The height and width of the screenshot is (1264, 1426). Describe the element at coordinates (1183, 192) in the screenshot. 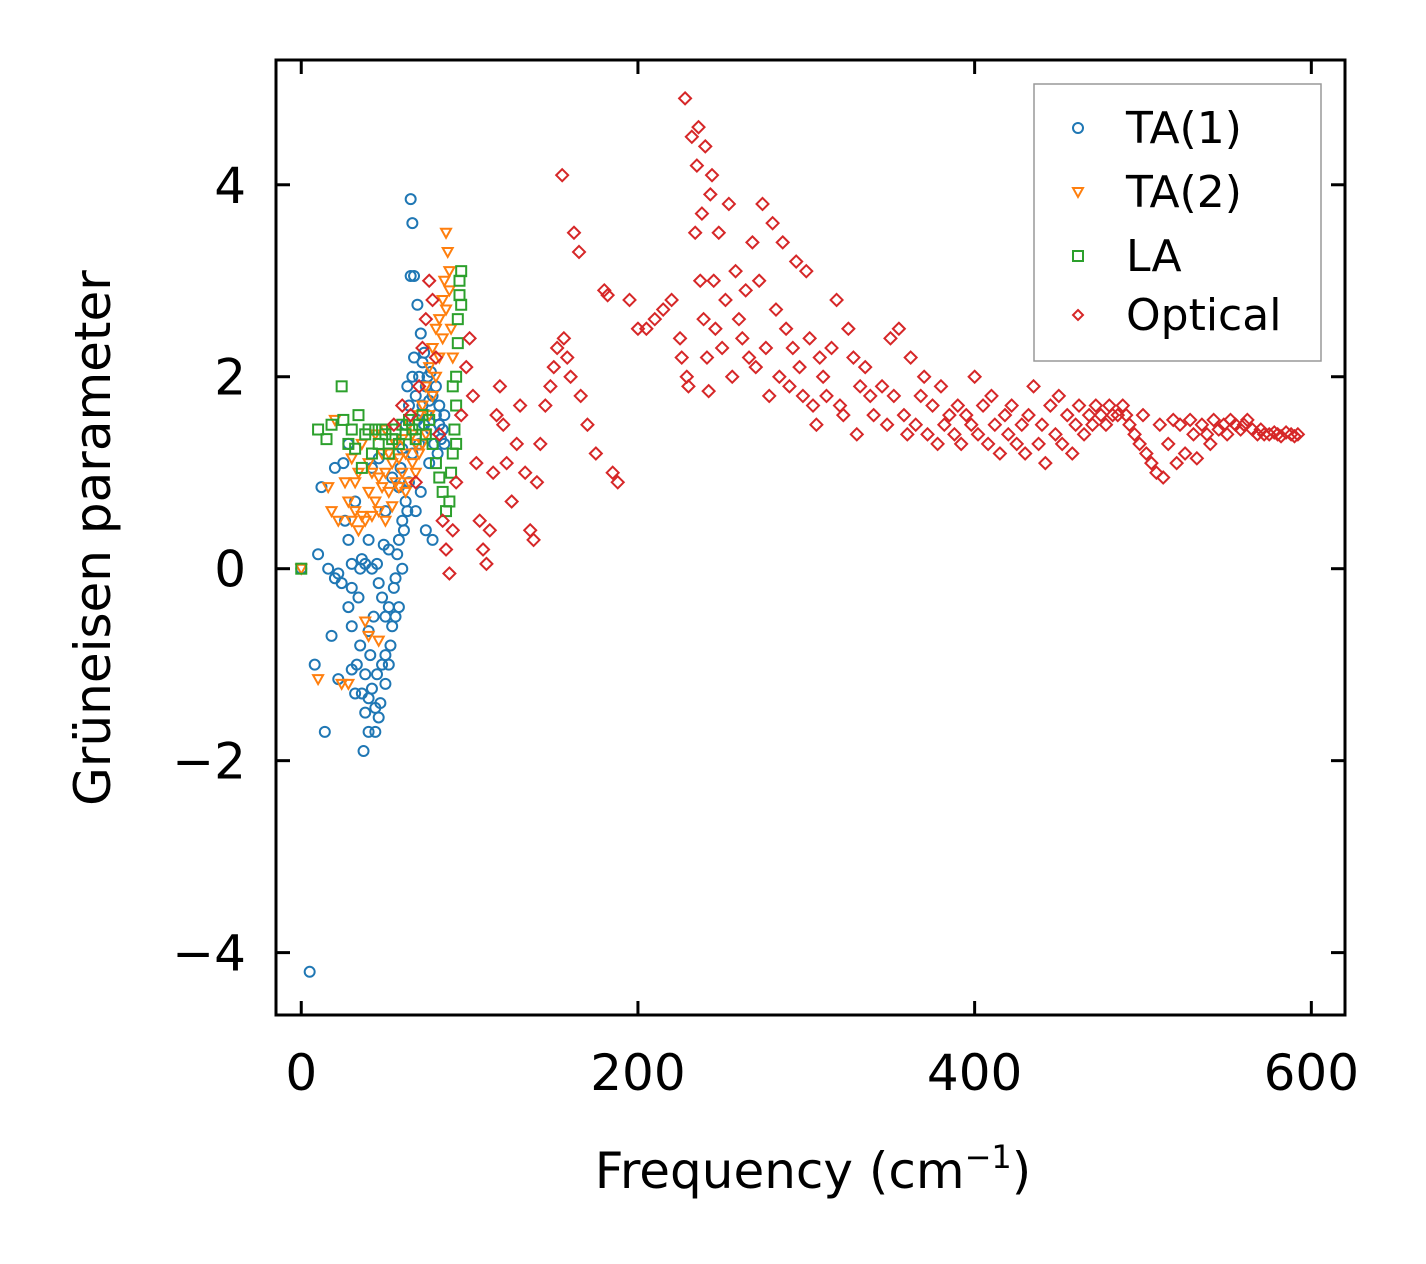

I see `legend-label-ta2: TA(2)` at that location.